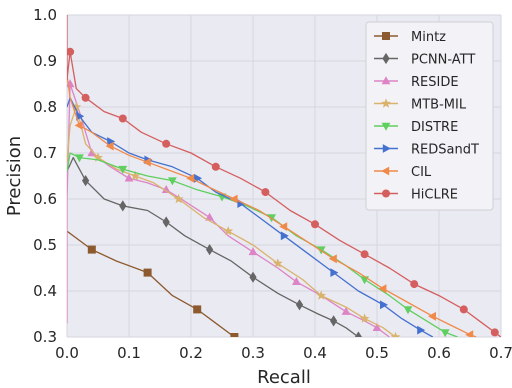  I want to click on x-tick-label: 0.0, so click(67, 353).